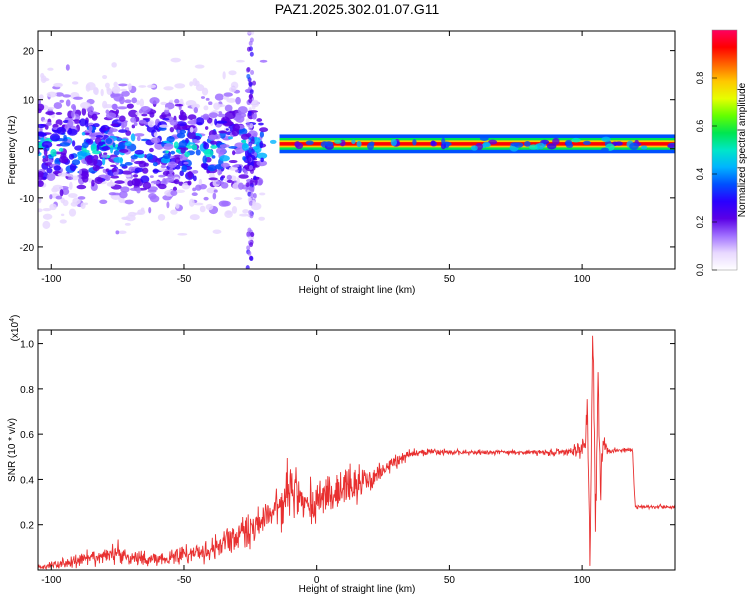 The image size is (750, 600). I want to click on snr-y-label: SNR (10 * v/v), so click(12, 450).